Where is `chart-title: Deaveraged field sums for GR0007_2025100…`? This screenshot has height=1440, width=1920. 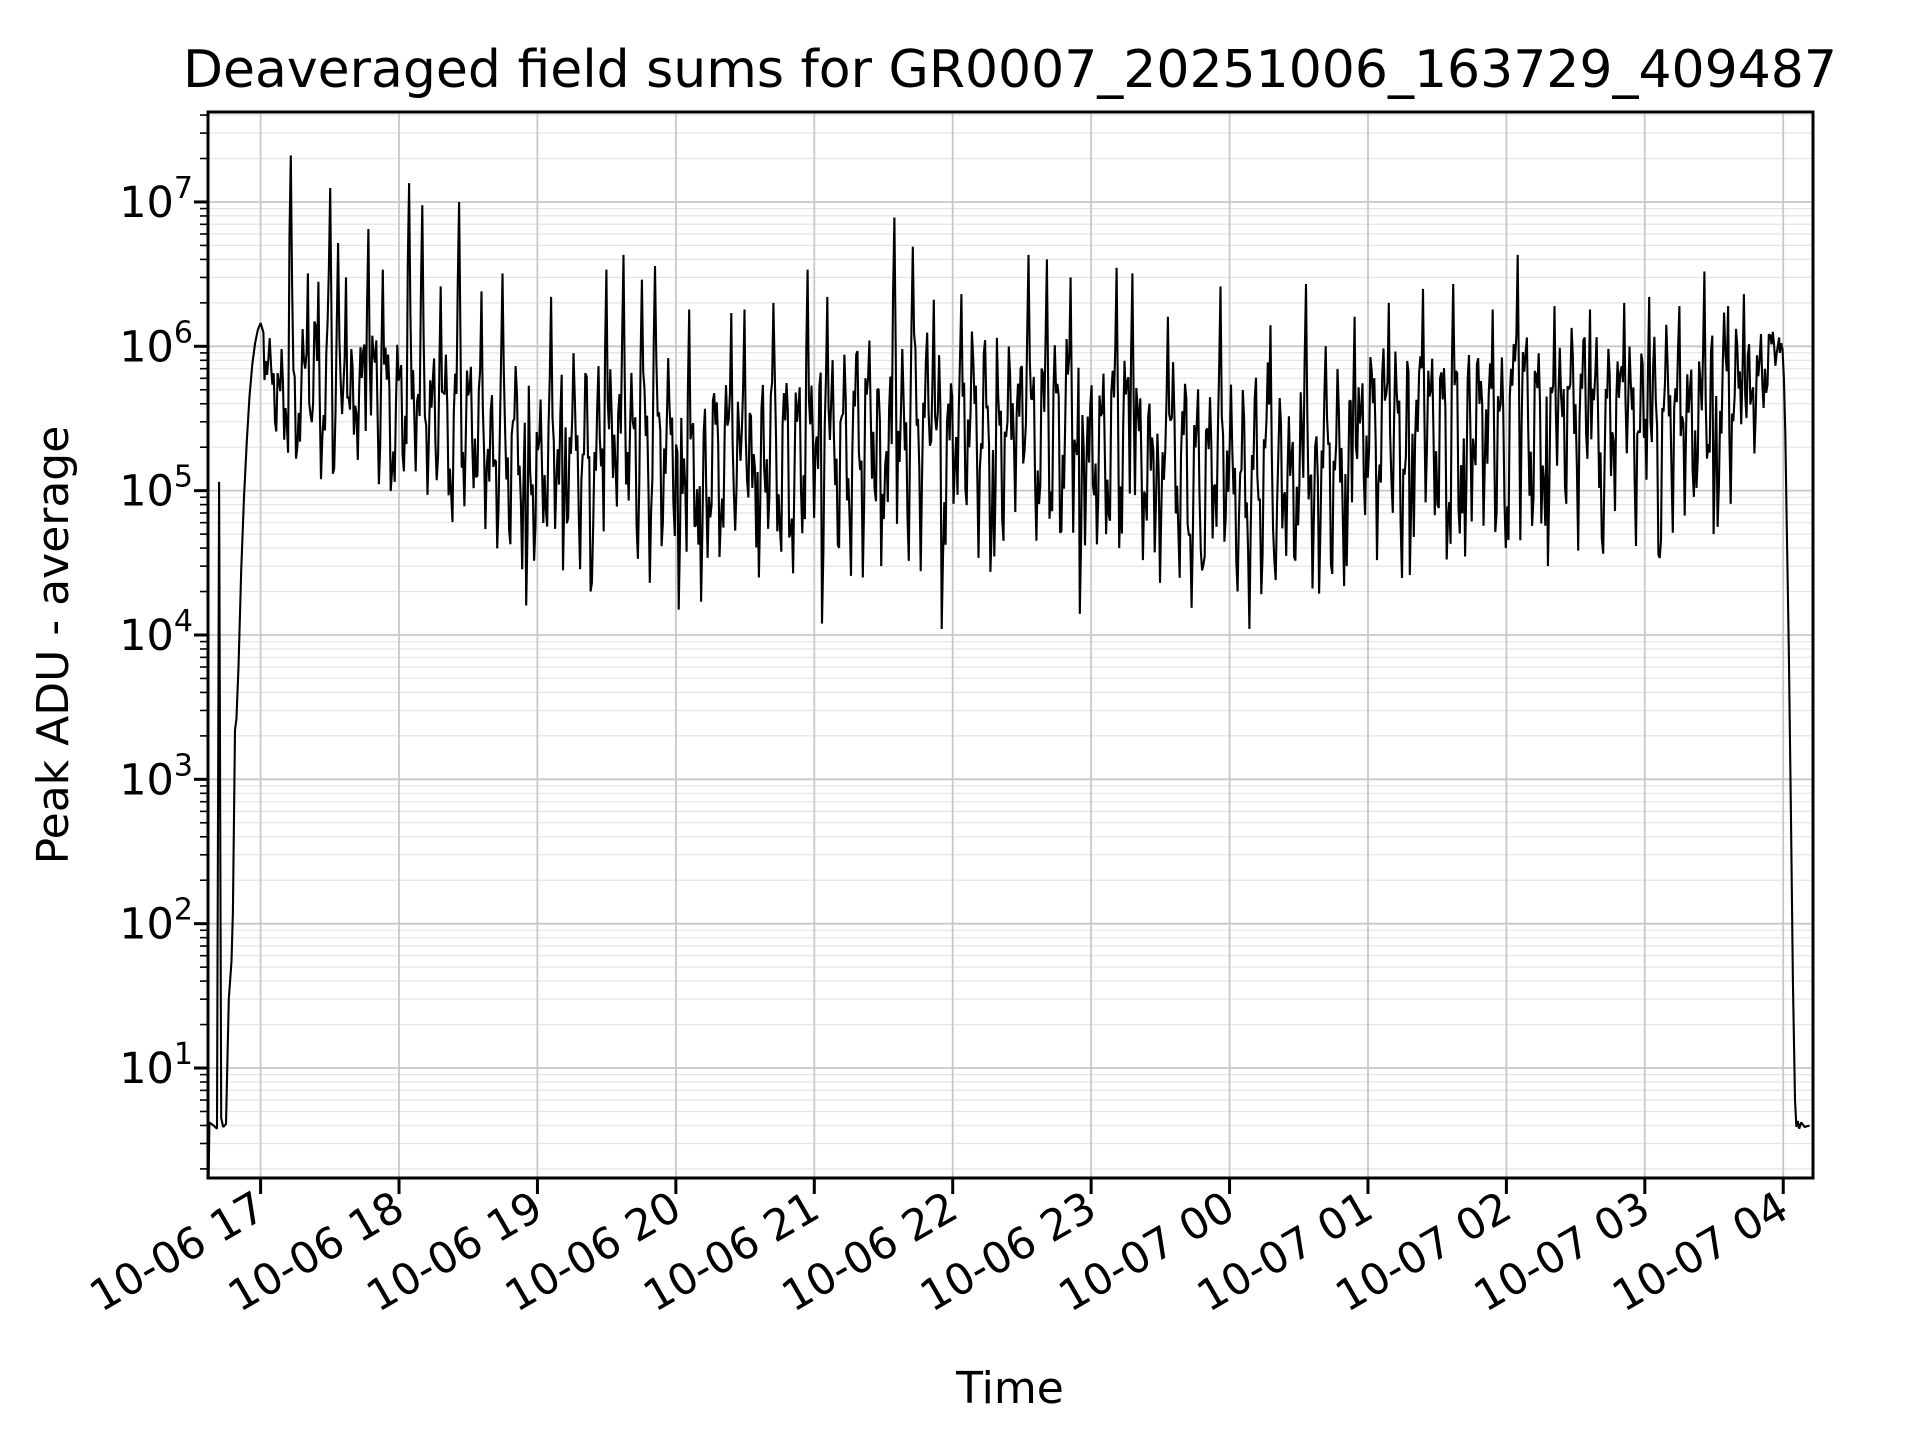
chart-title: Deaveraged field sums for GR0007_2025100… is located at coordinates (1010, 70).